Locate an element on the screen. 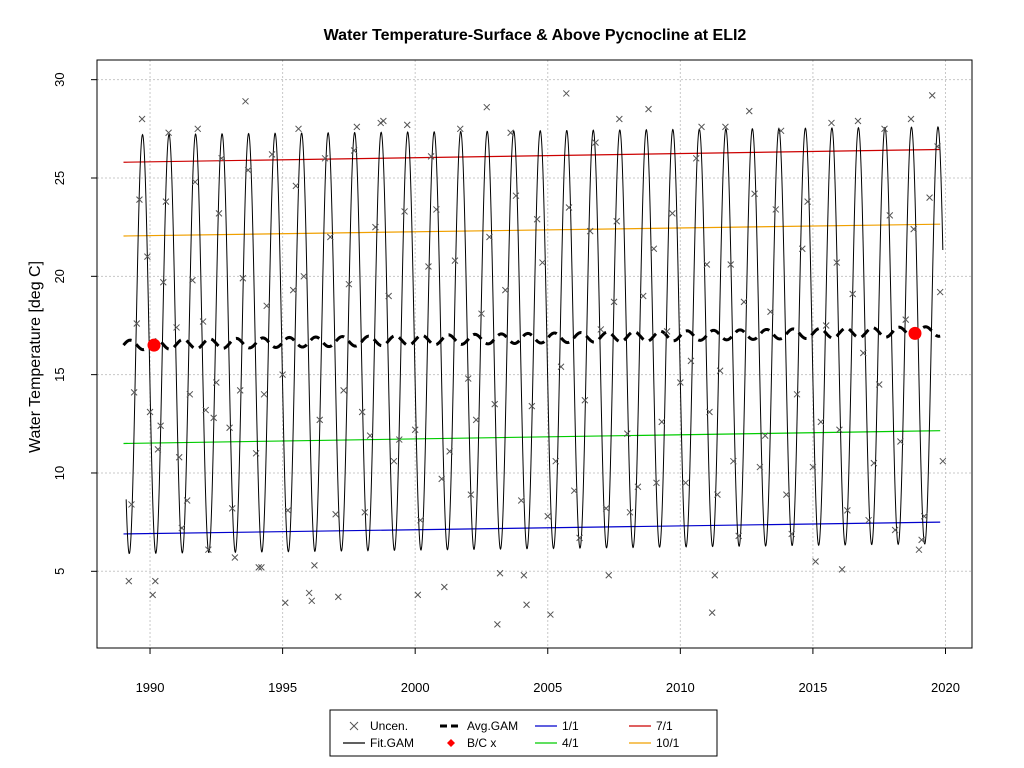  x-tick-label: 2015 is located at coordinates (812, 687).